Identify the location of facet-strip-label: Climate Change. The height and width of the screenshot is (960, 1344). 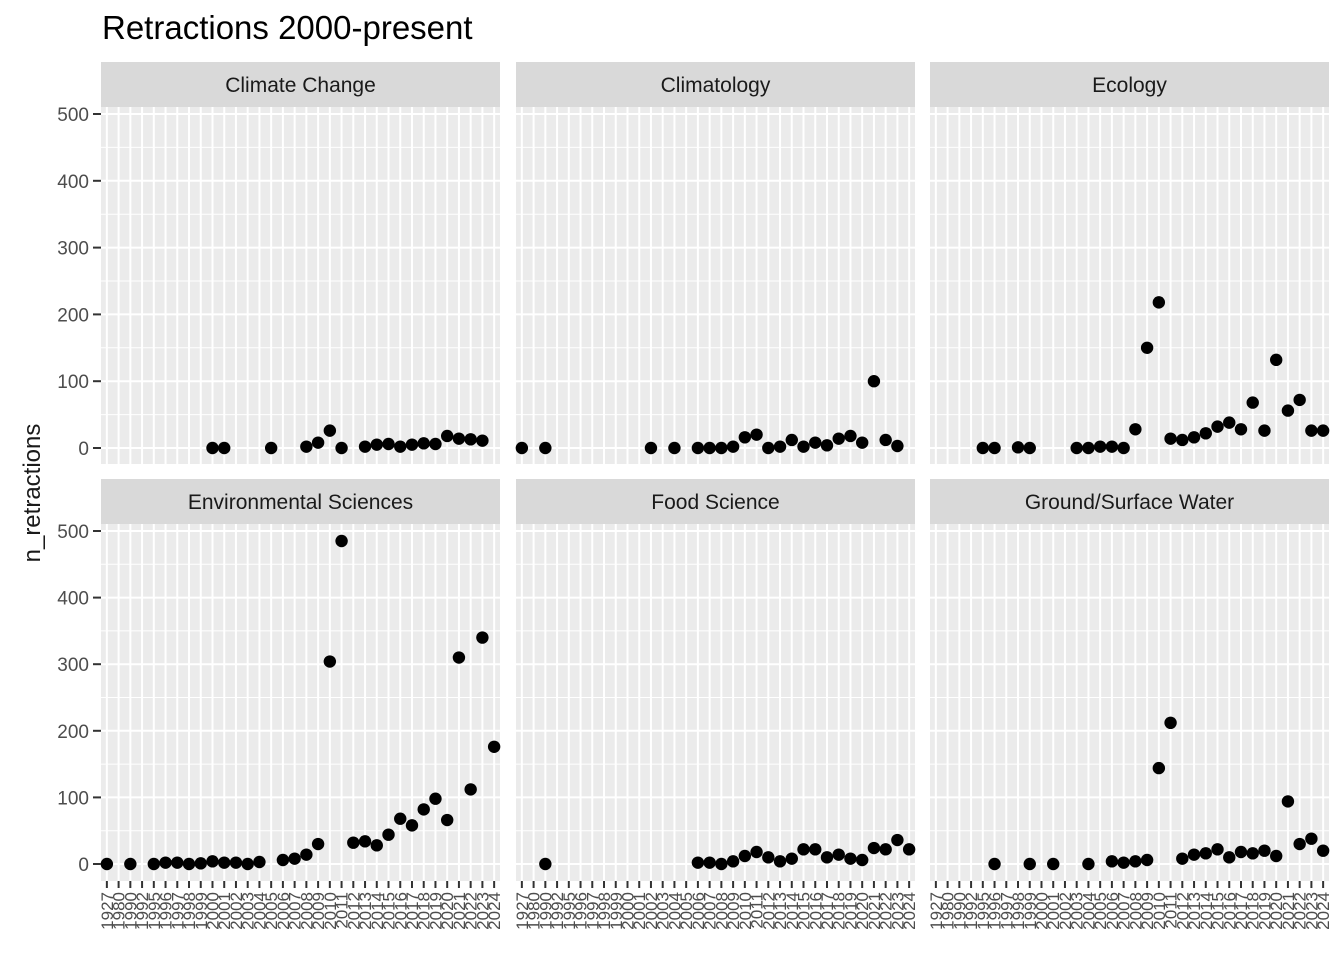
(300, 85).